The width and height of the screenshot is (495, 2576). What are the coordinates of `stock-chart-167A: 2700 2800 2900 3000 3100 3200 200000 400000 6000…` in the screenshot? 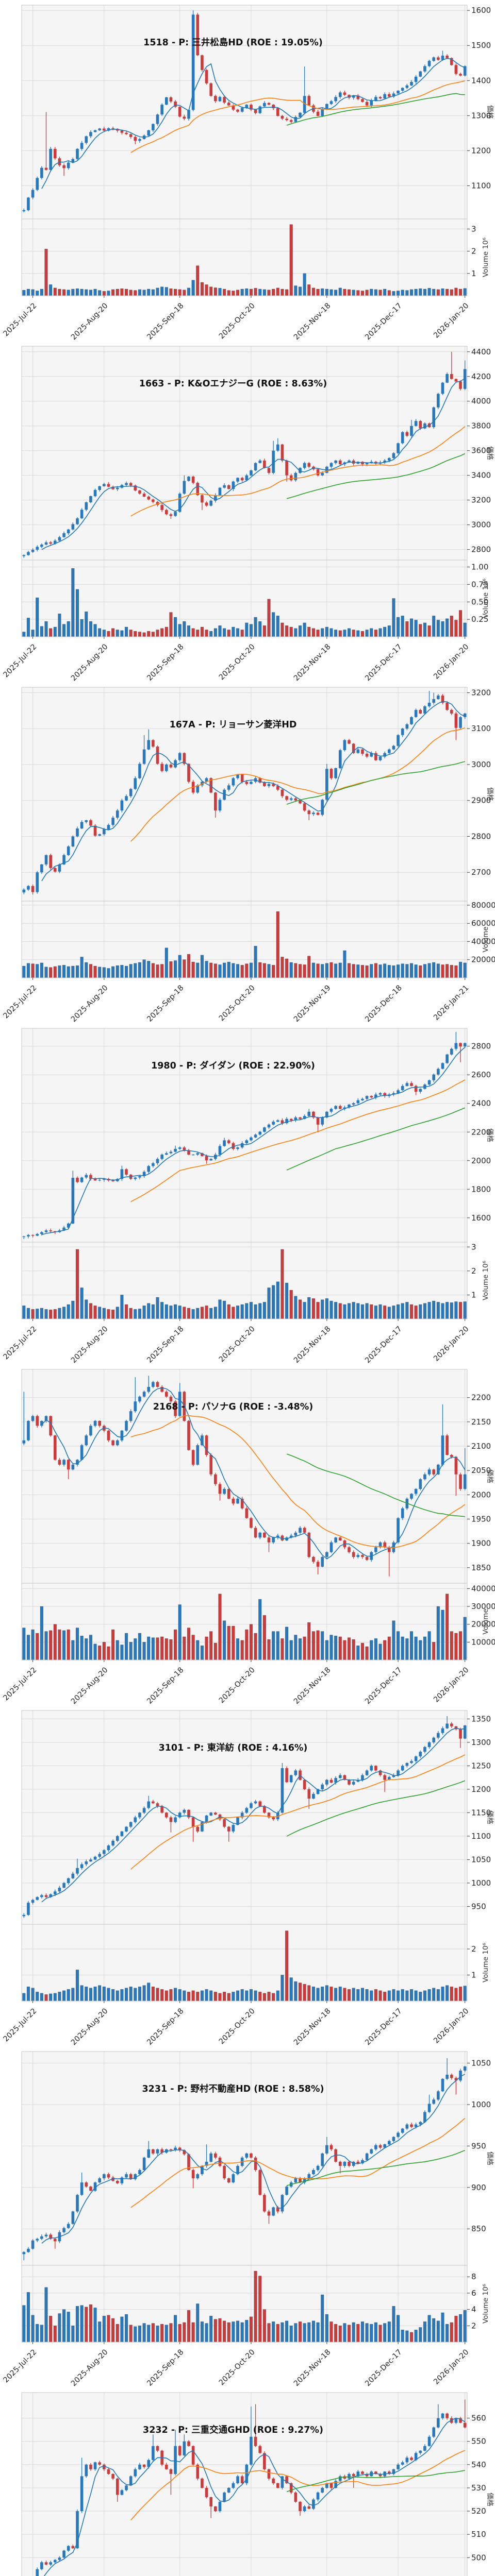 It's located at (247, 853).